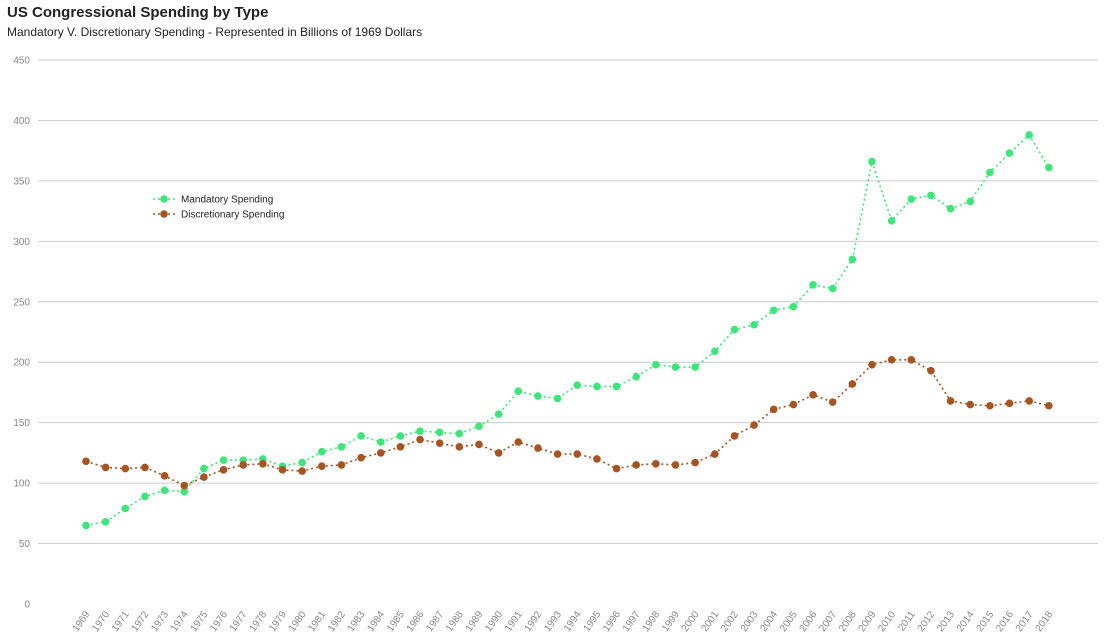 The width and height of the screenshot is (1105, 641). What do you see at coordinates (213, 200) in the screenshot?
I see `legend-item: Mandatory Spending` at bounding box center [213, 200].